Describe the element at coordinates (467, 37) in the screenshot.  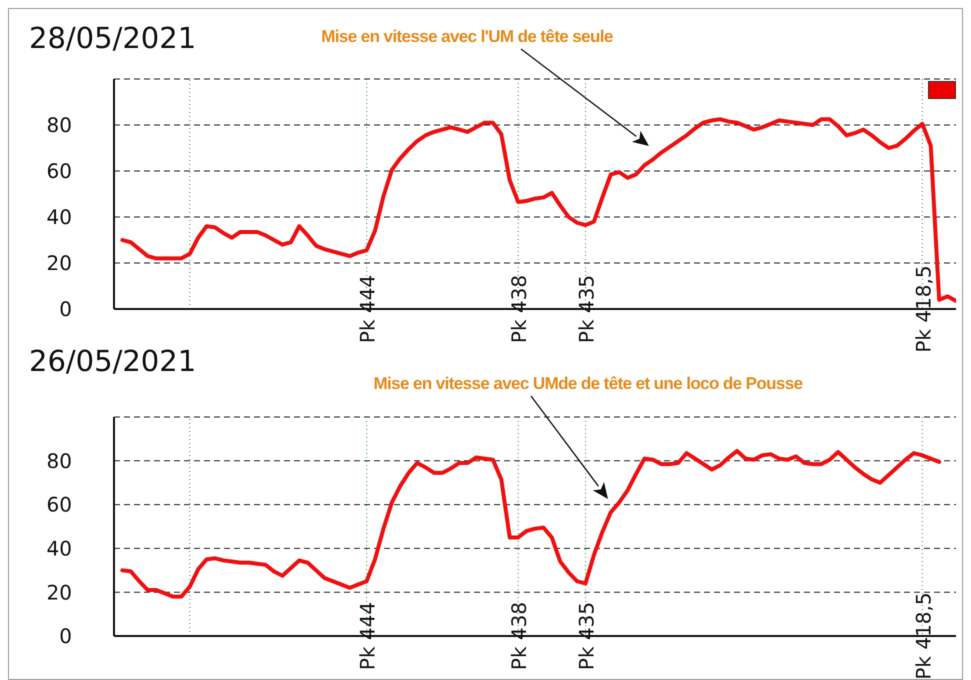
I see `text: Mise en vitesse avec l'UM de tête seule` at that location.